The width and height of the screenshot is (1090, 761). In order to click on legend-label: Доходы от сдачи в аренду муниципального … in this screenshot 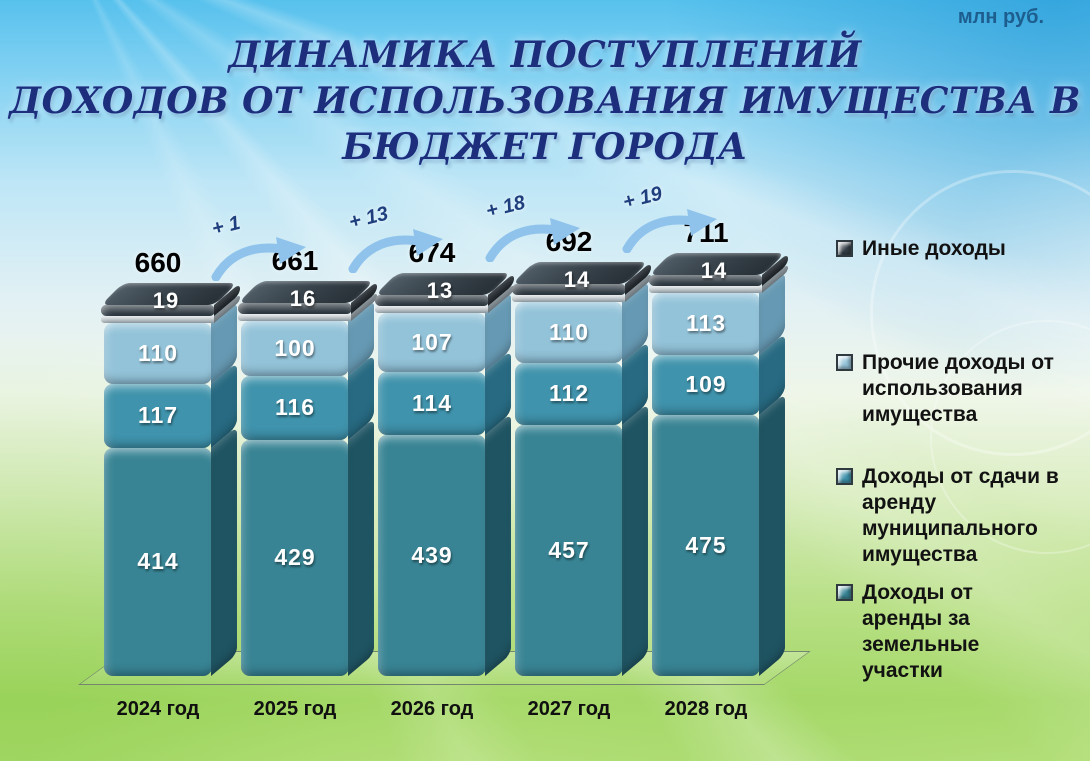, I will do `click(960, 516)`.